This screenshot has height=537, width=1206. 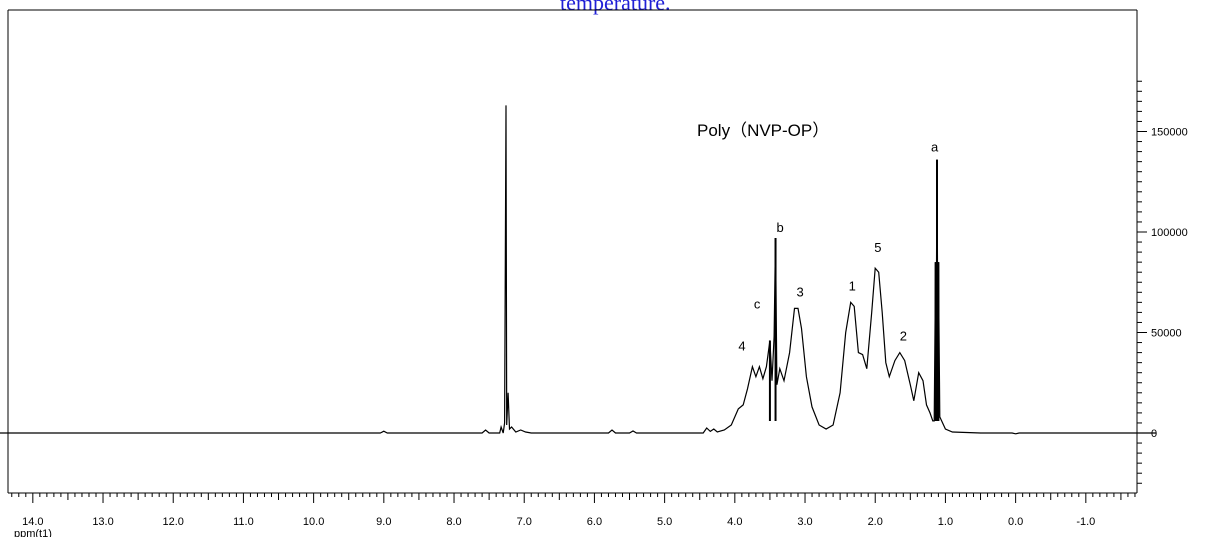 I want to click on peak-label-1: 1, so click(x=852, y=285).